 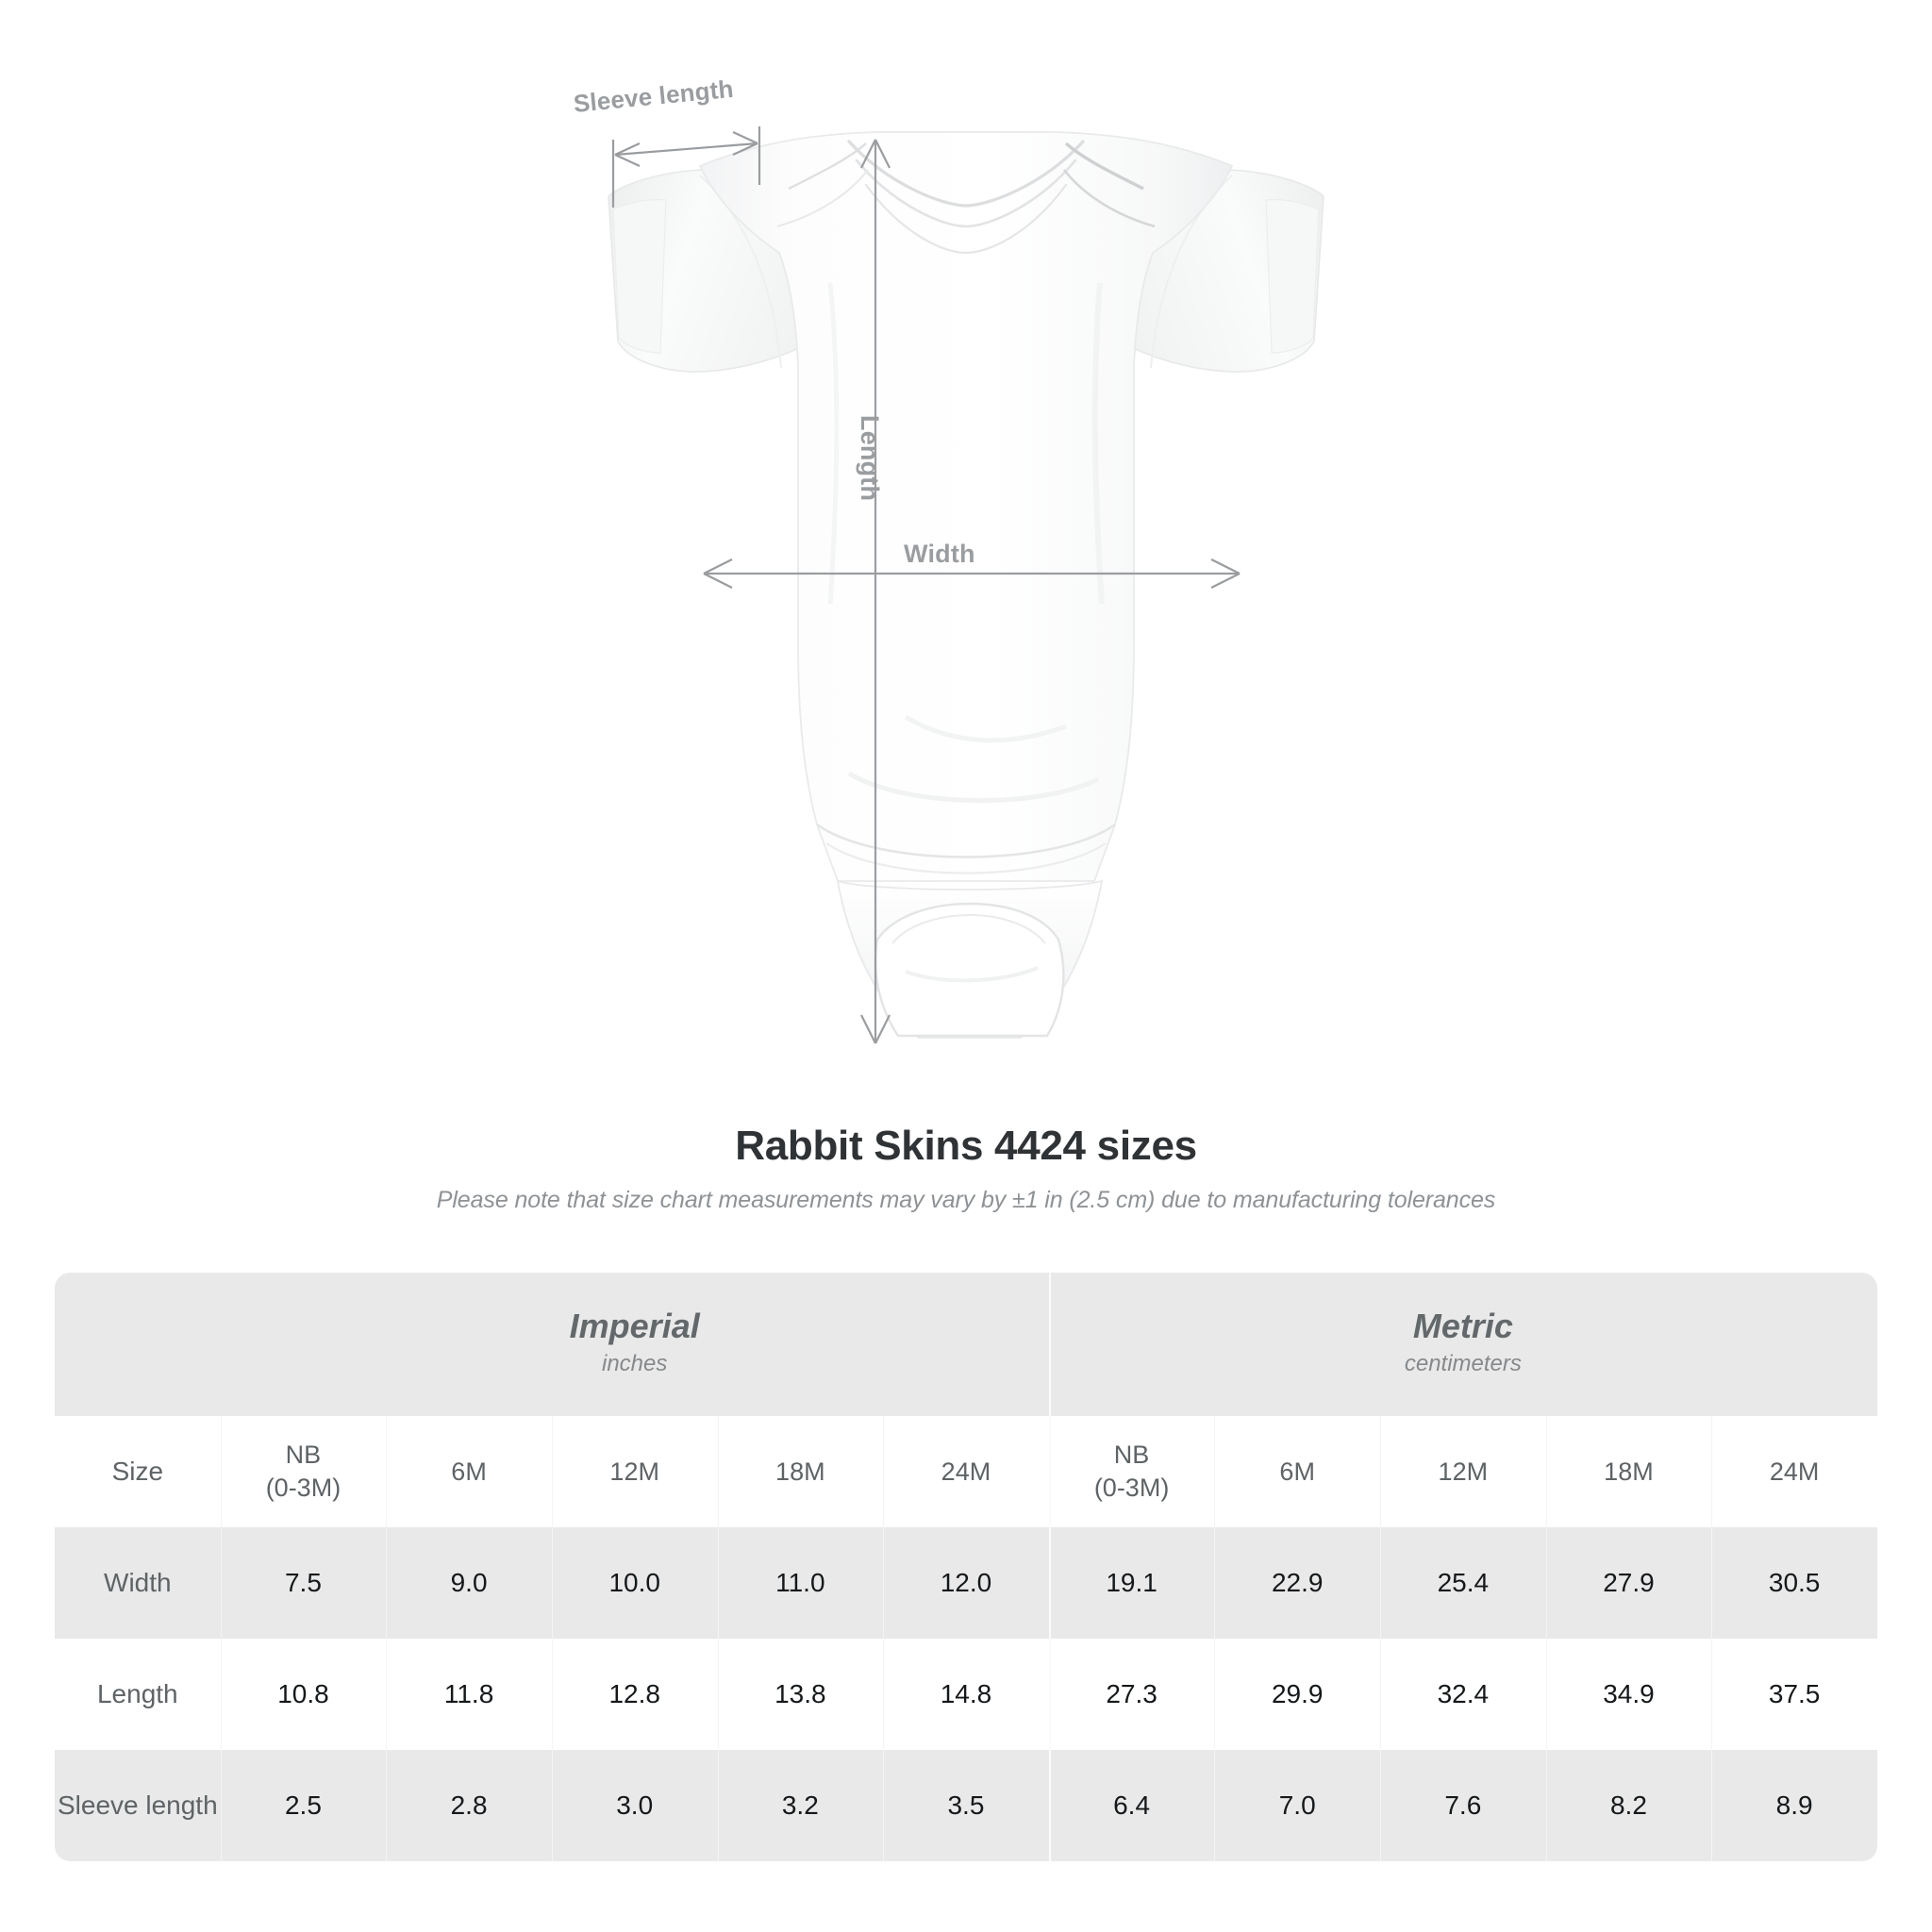 What do you see at coordinates (940, 554) in the screenshot?
I see `width-dimension-label: Width` at bounding box center [940, 554].